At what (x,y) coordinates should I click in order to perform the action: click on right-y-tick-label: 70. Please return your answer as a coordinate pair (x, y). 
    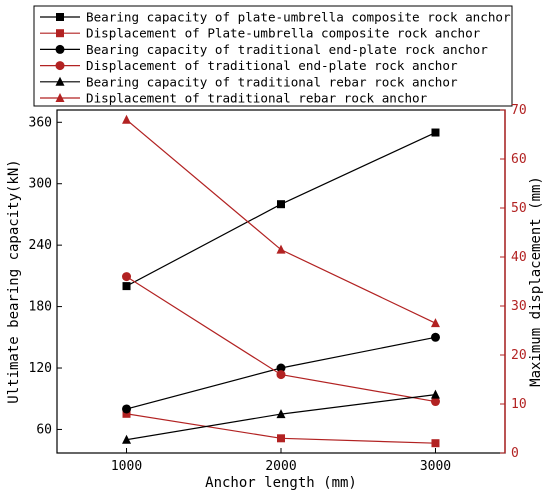
    Looking at the image, I should click on (519, 110).